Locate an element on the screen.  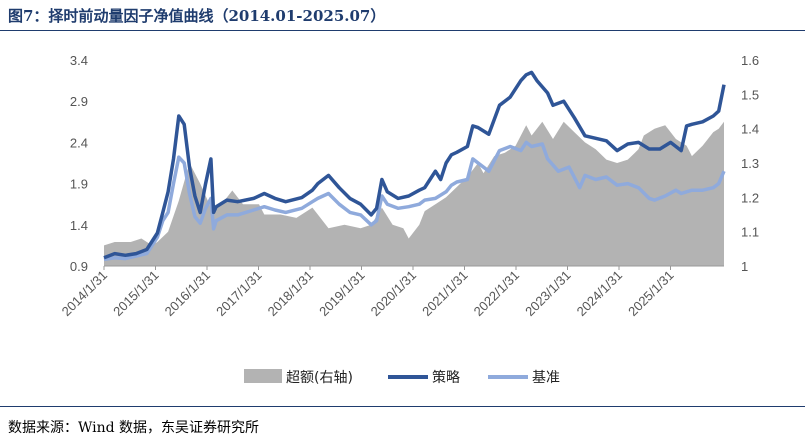
figure-title-bar: 图7：择时前动量因子净值曲线（2014.01-2025.07） is located at coordinates (402, 15).